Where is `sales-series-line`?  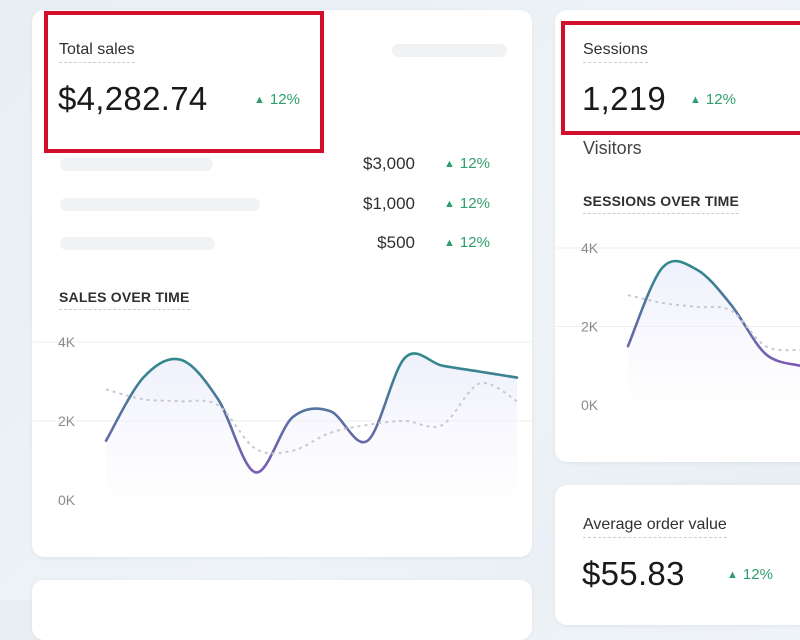 sales-series-line is located at coordinates (311, 413).